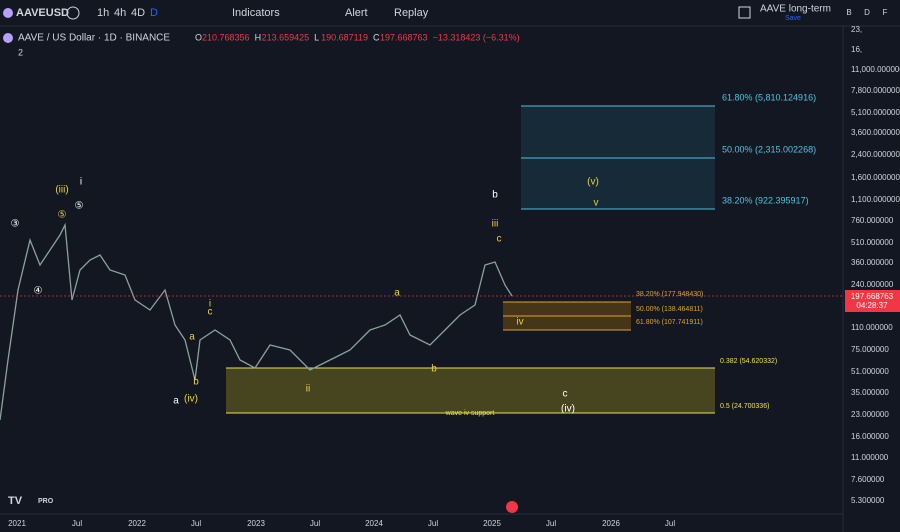  I want to click on fib-label: 50.00% (138.464811), so click(669, 309).